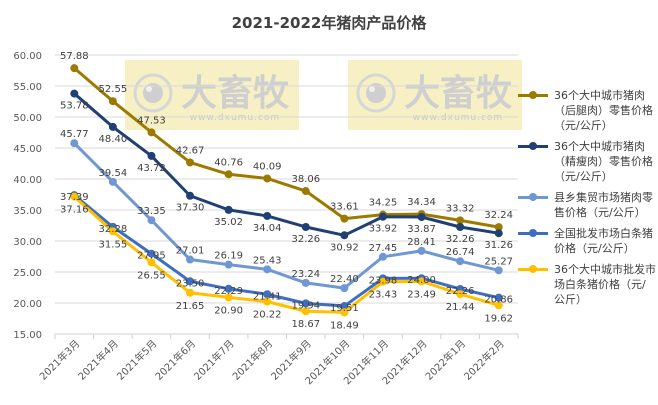 The width and height of the screenshot is (658, 405). I want to click on data-label: 34.34, so click(421, 202).